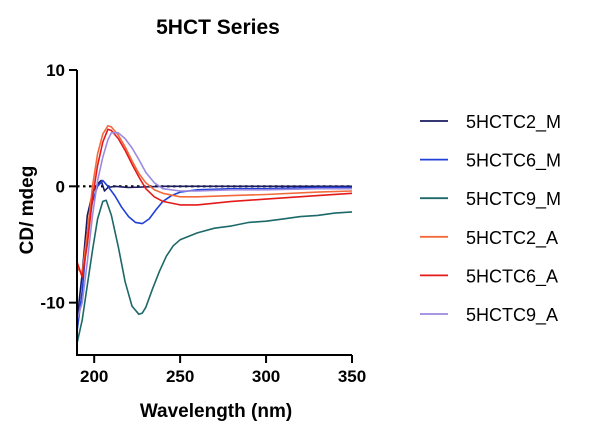 Image resolution: width=592 pixels, height=432 pixels. What do you see at coordinates (352, 376) in the screenshot?
I see `x-tick-label: 350` at bounding box center [352, 376].